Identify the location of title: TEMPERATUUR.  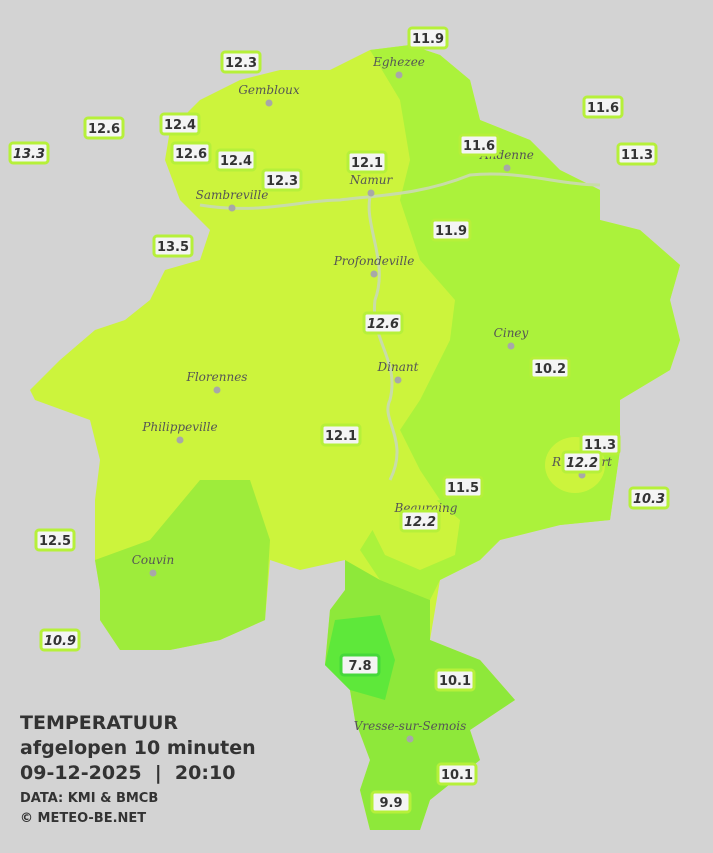
(99, 723).